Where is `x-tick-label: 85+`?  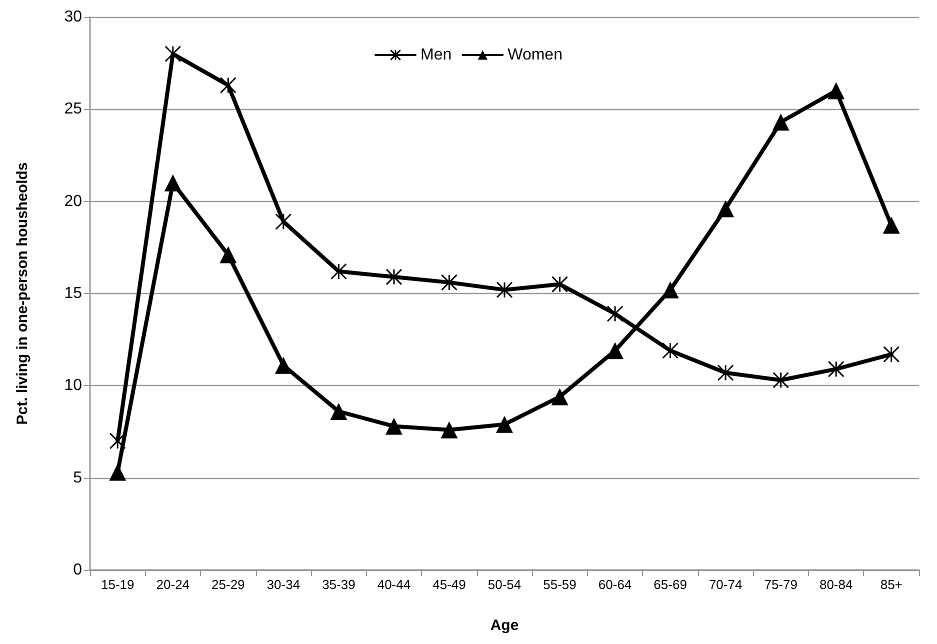 x-tick-label: 85+ is located at coordinates (891, 584).